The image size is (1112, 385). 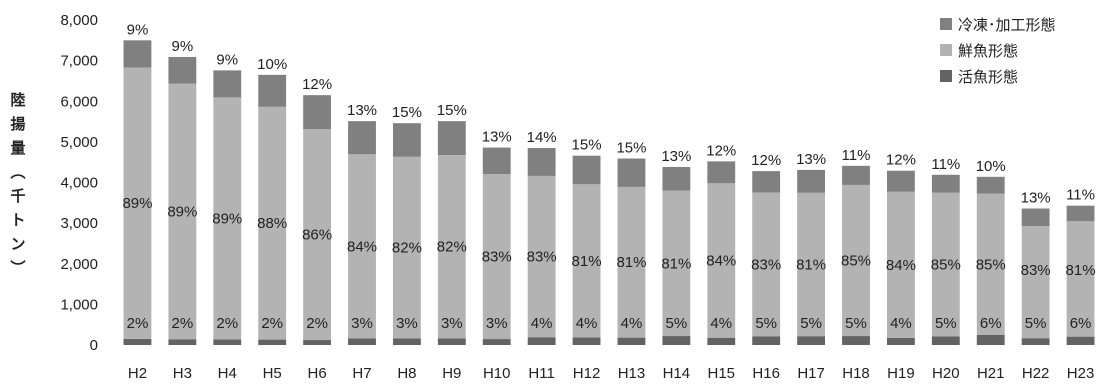 What do you see at coordinates (17, 244) in the screenshot?
I see `y-axis-label-char: ン` at bounding box center [17, 244].